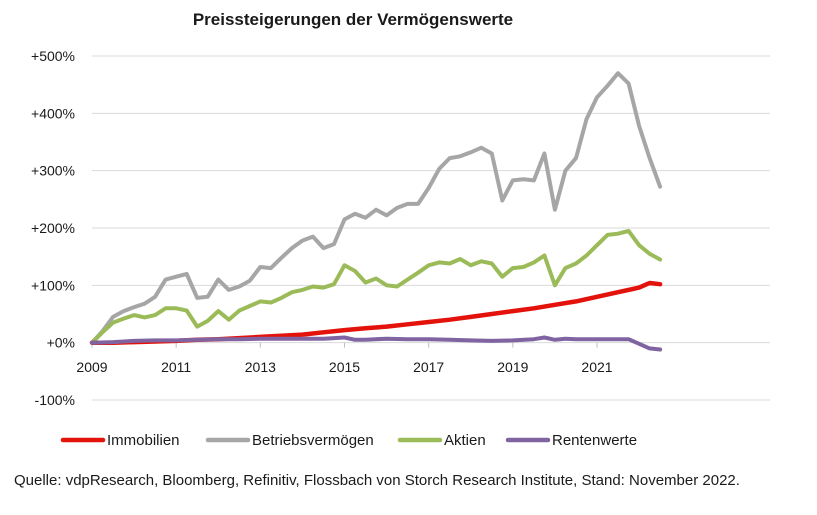 This screenshot has width=817, height=515. What do you see at coordinates (353, 19) in the screenshot?
I see `chart-title: Preissteigerungen der Vermögenswerte` at bounding box center [353, 19].